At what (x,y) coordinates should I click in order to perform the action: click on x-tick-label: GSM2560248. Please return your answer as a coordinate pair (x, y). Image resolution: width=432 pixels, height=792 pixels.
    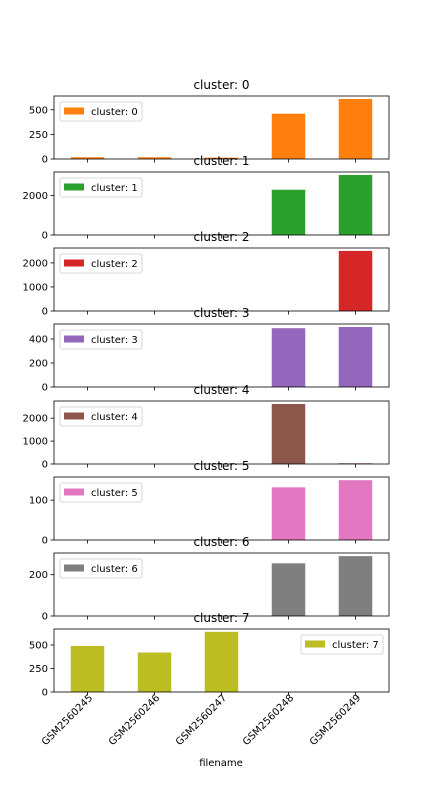
    Looking at the image, I should click on (268, 720).